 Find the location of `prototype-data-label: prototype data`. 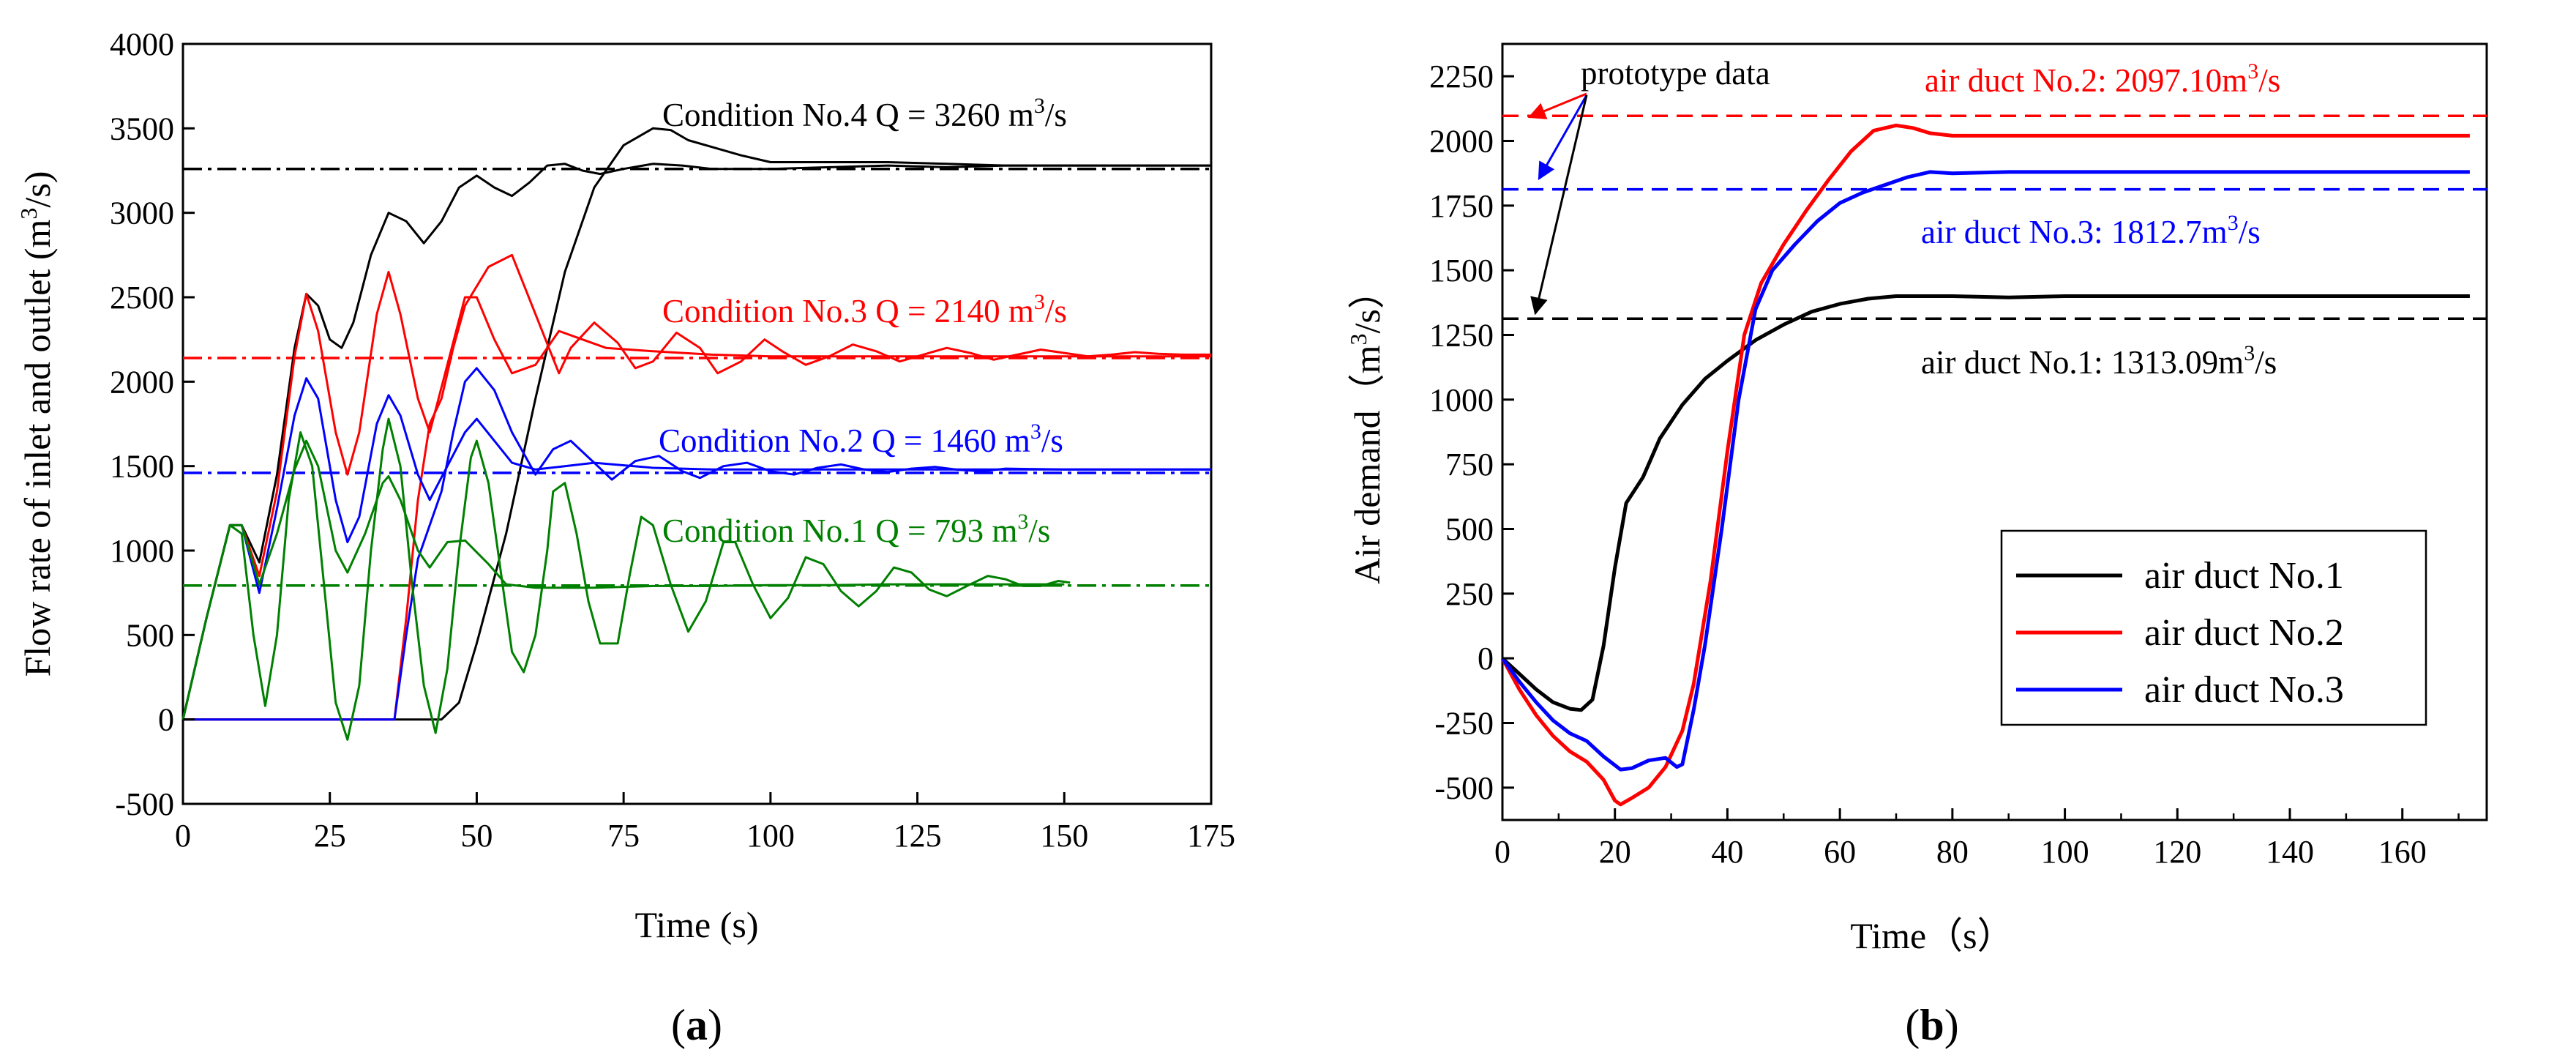

prototype-data-label: prototype data is located at coordinates (1675, 73).